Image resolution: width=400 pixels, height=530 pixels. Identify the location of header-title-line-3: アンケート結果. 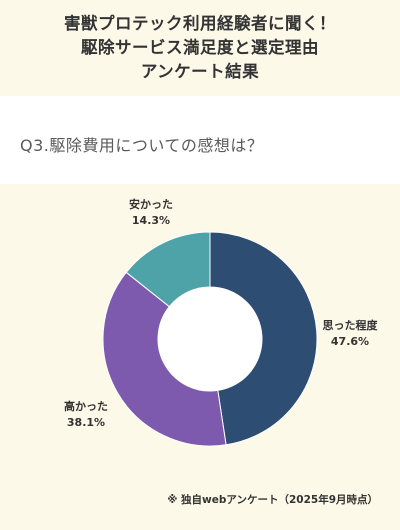
(200, 71).